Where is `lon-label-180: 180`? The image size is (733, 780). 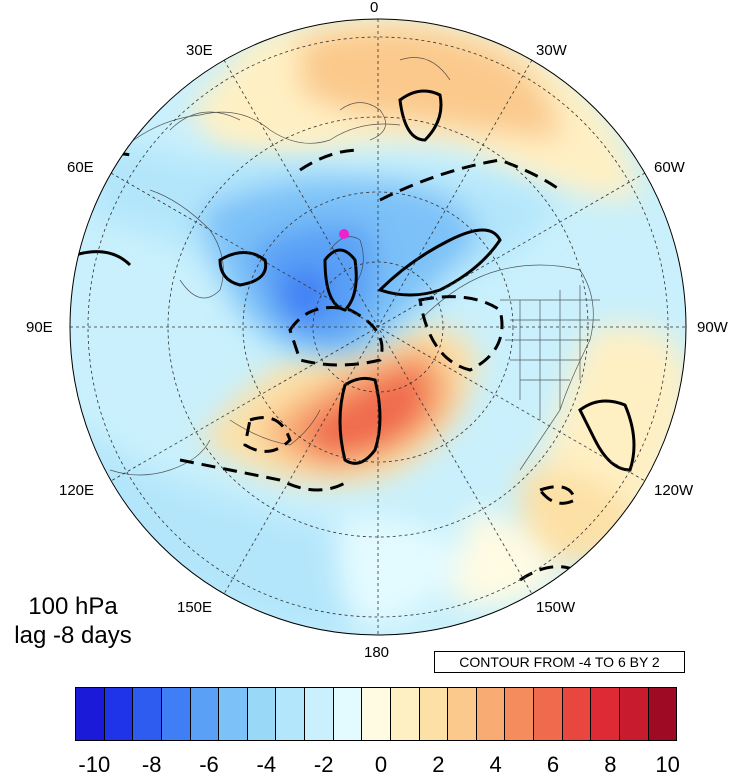
lon-label-180: 180 is located at coordinates (377, 652).